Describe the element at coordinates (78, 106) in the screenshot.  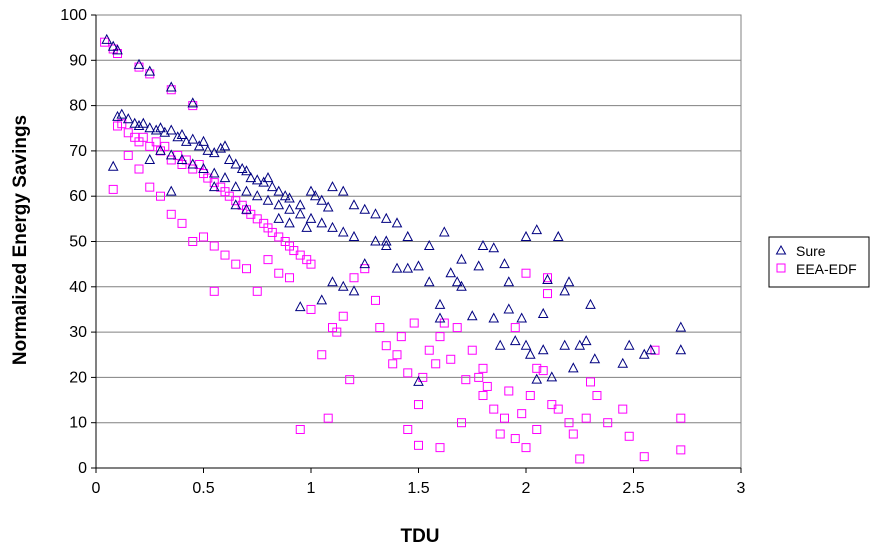
I see `y-tick-label: 80` at that location.